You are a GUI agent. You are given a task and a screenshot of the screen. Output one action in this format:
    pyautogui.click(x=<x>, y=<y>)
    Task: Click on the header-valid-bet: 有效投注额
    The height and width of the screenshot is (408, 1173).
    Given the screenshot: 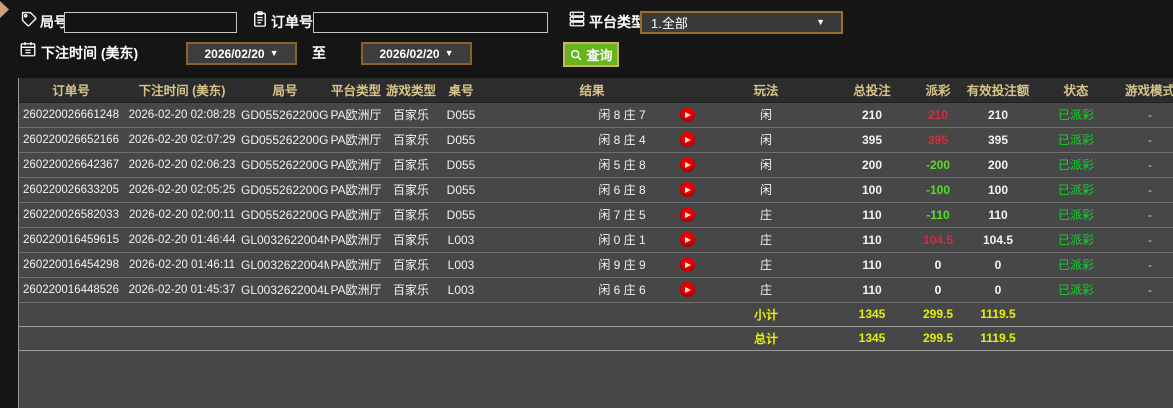 What is the action you would take?
    pyautogui.click(x=998, y=90)
    